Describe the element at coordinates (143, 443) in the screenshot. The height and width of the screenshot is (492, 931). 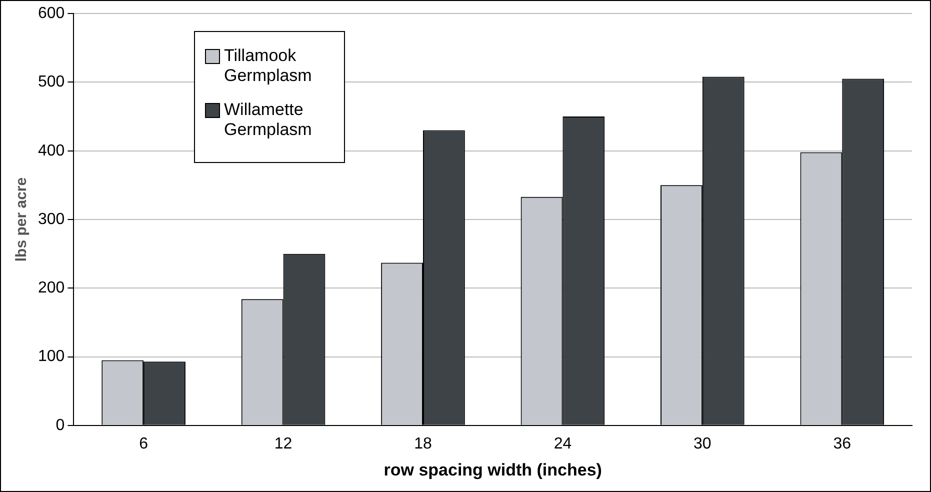
I see `x-tick-label: 6` at that location.